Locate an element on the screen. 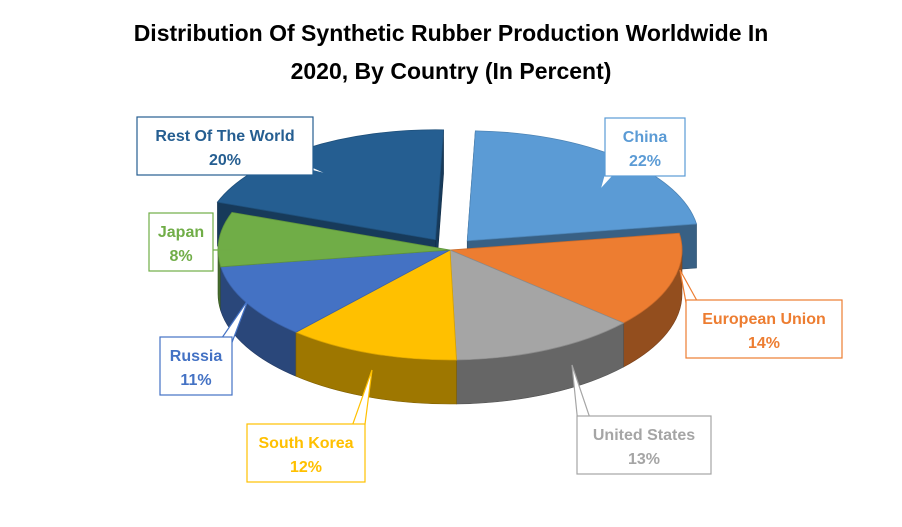 This screenshot has height=527, width=902. callout-value: 13% is located at coordinates (644, 459).